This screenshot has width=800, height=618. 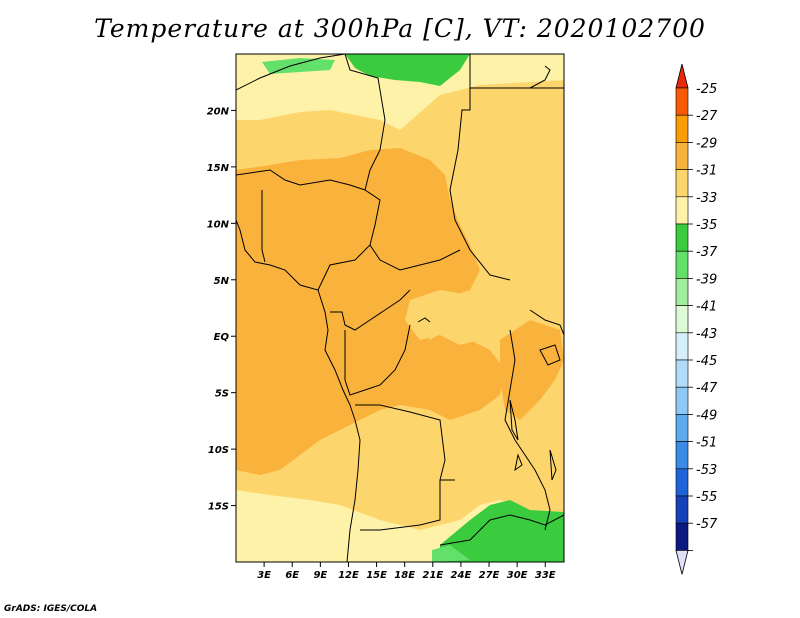 What do you see at coordinates (400, 92) in the screenshot?
I see `field-cool-north` at bounding box center [400, 92].